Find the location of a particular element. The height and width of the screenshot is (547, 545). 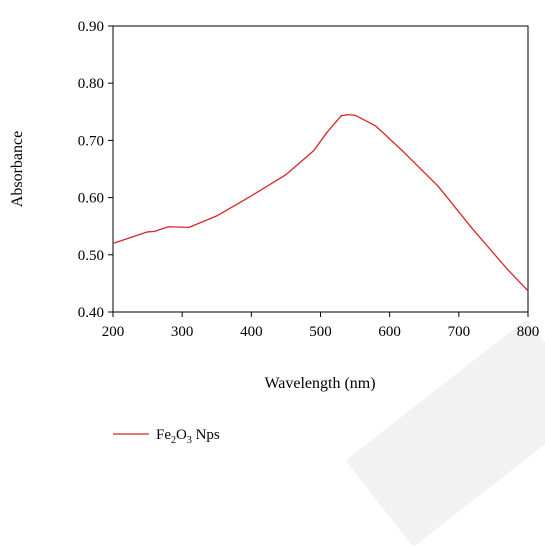

y-tick-label: 0.40 is located at coordinates (91, 313).